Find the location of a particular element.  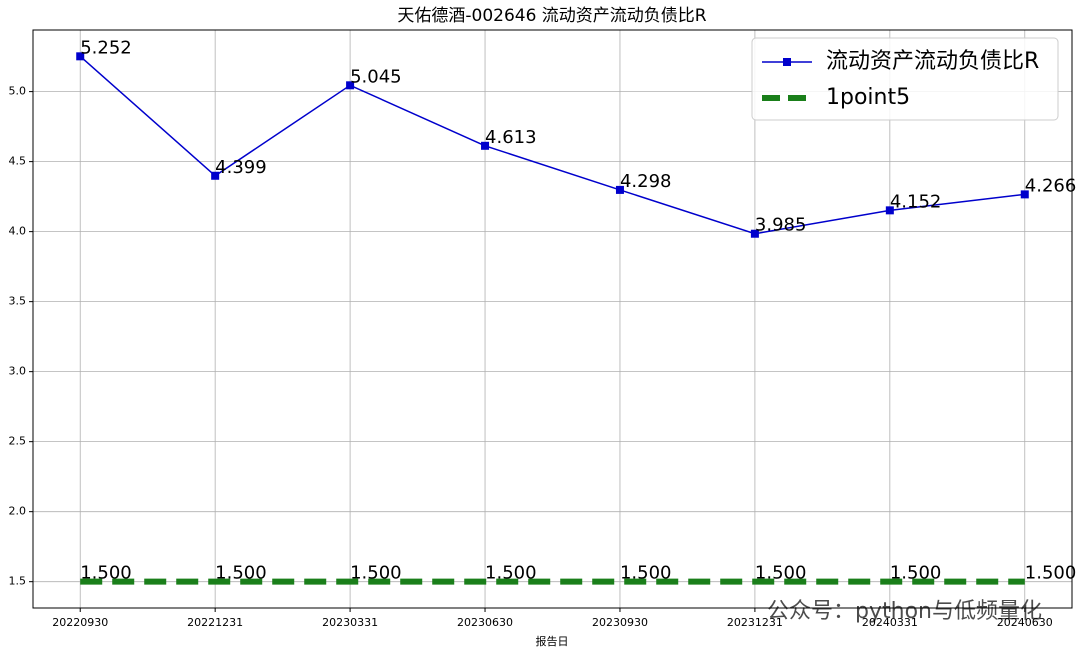

x-tick-label: 20240630 is located at coordinates (1025, 622).